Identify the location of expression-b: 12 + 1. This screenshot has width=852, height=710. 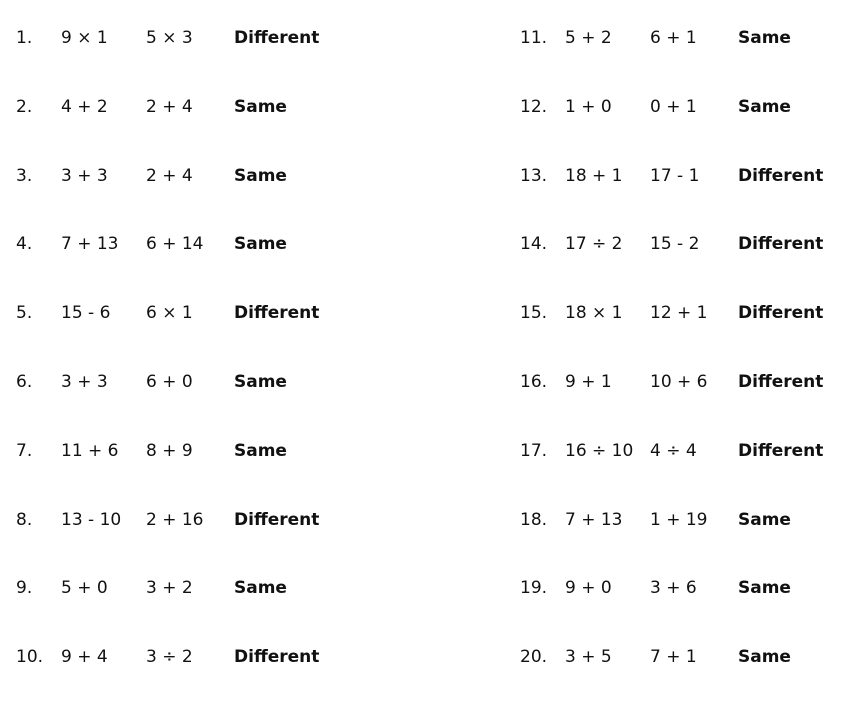
(679, 313).